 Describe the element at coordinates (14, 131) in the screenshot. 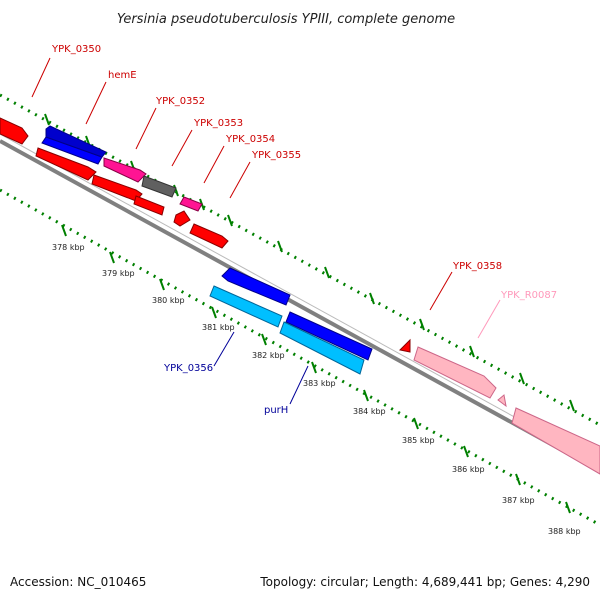

I see `gene-ypk-0350-arrow` at that location.